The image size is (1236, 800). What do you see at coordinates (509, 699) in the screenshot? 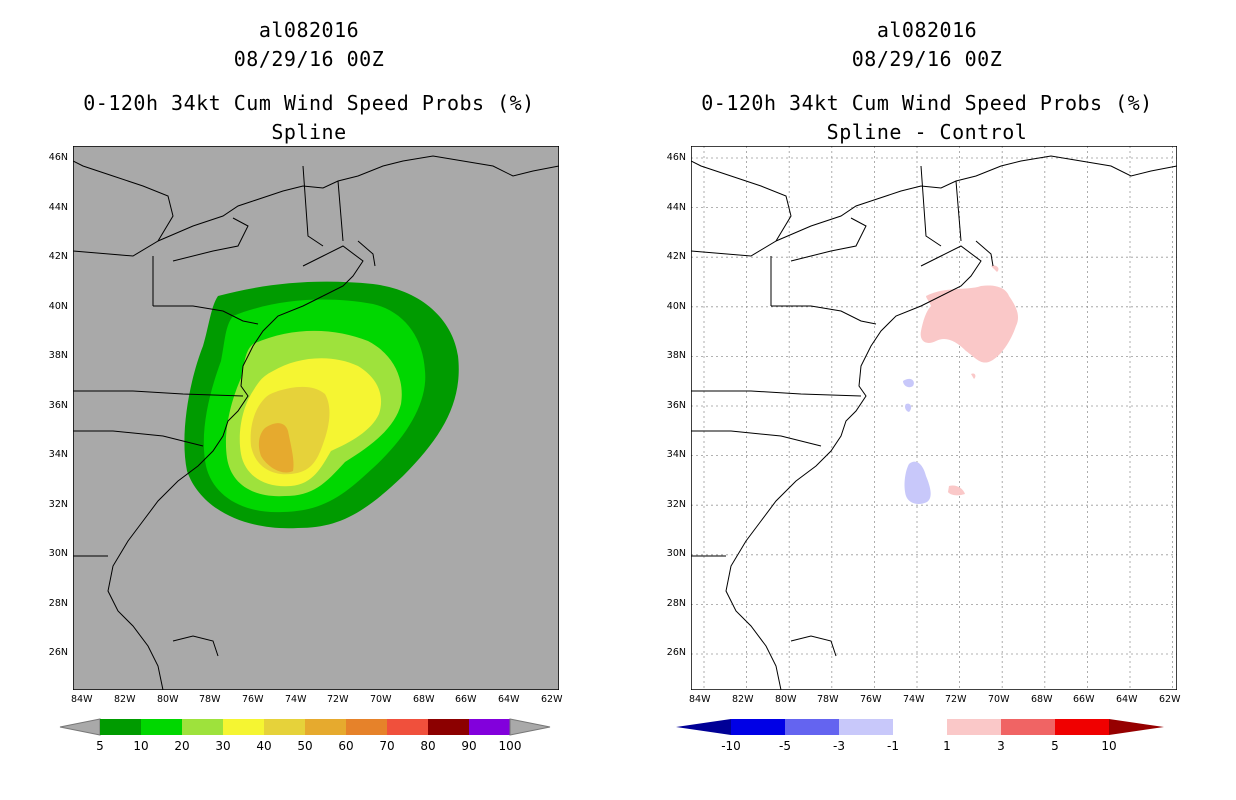
I see `lon-label: 64W` at bounding box center [509, 699].